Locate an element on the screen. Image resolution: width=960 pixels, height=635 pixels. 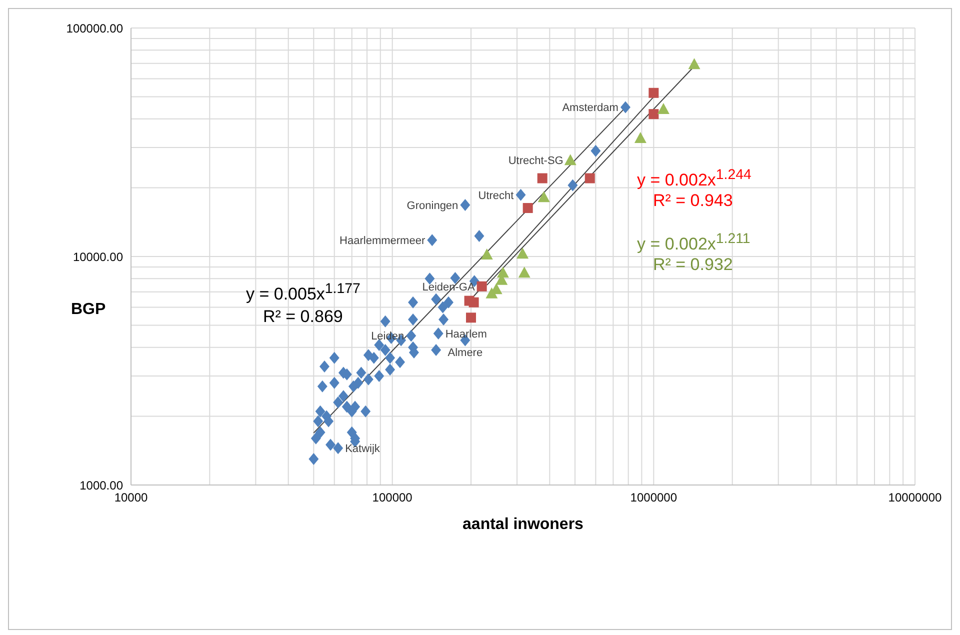
x-tick-label: 10000 is located at coordinates (131, 497).